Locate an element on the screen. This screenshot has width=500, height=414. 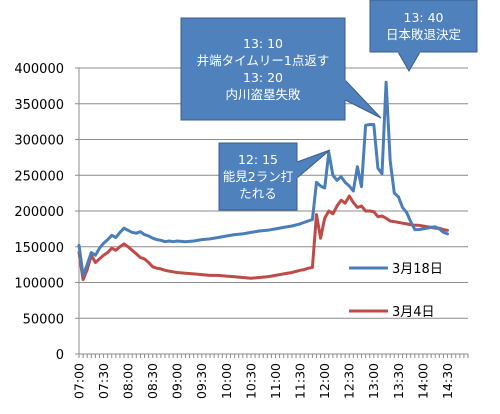
y-tick-label: 150000 is located at coordinates (39, 248).